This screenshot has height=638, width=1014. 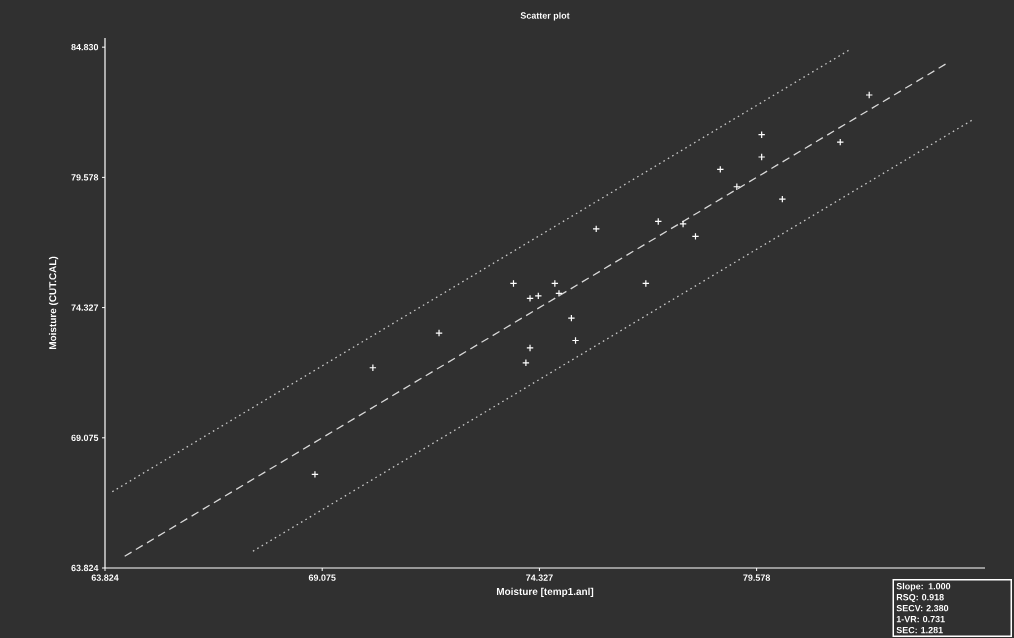 I want to click on x-tick-label: 63.824, so click(x=105, y=577).